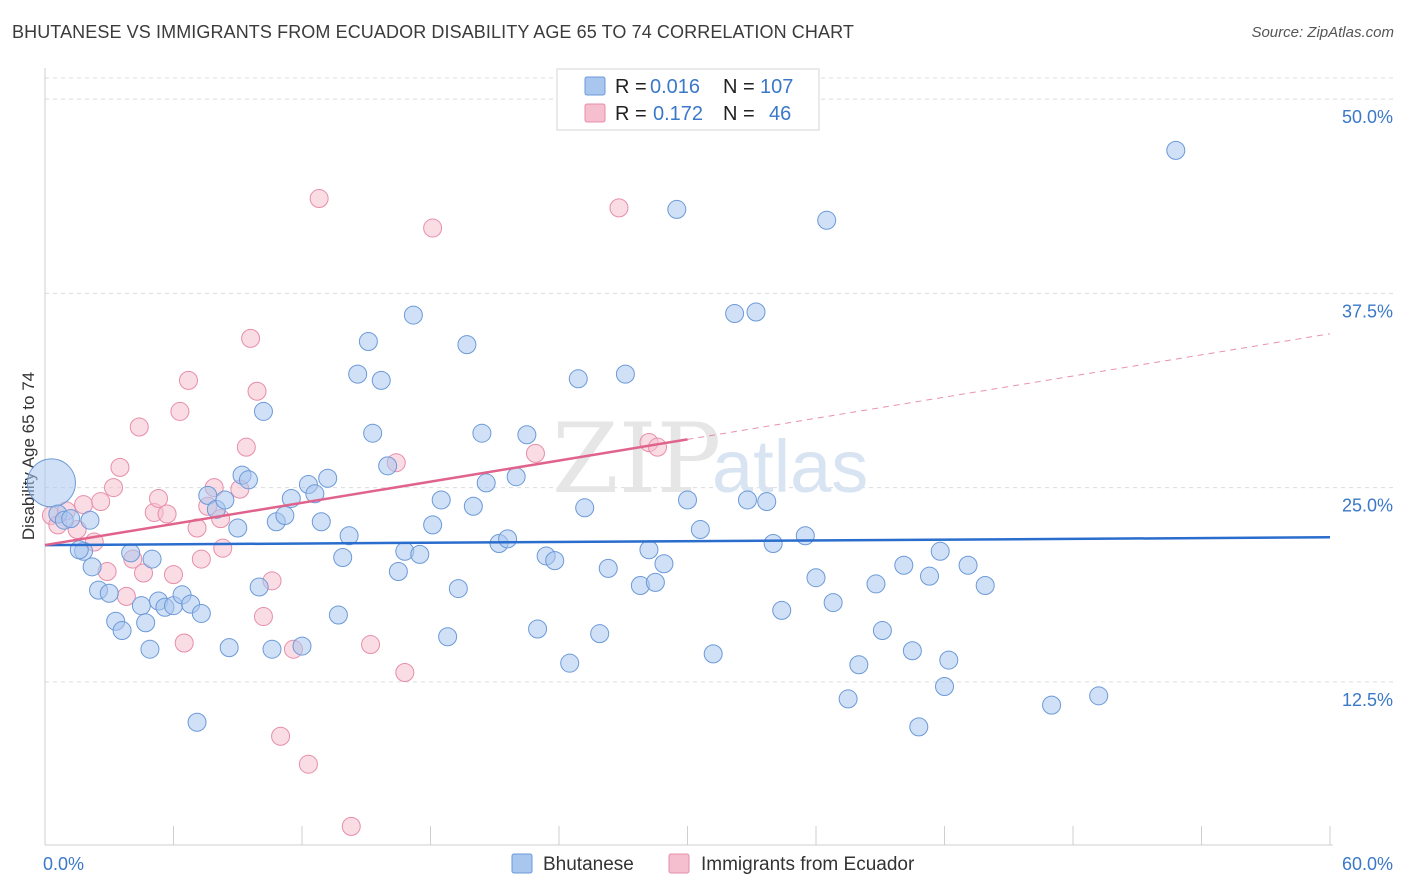 Image resolution: width=1406 pixels, height=892 pixels. I want to click on bottom-legend-swatch-ecuador, so click(679, 863).